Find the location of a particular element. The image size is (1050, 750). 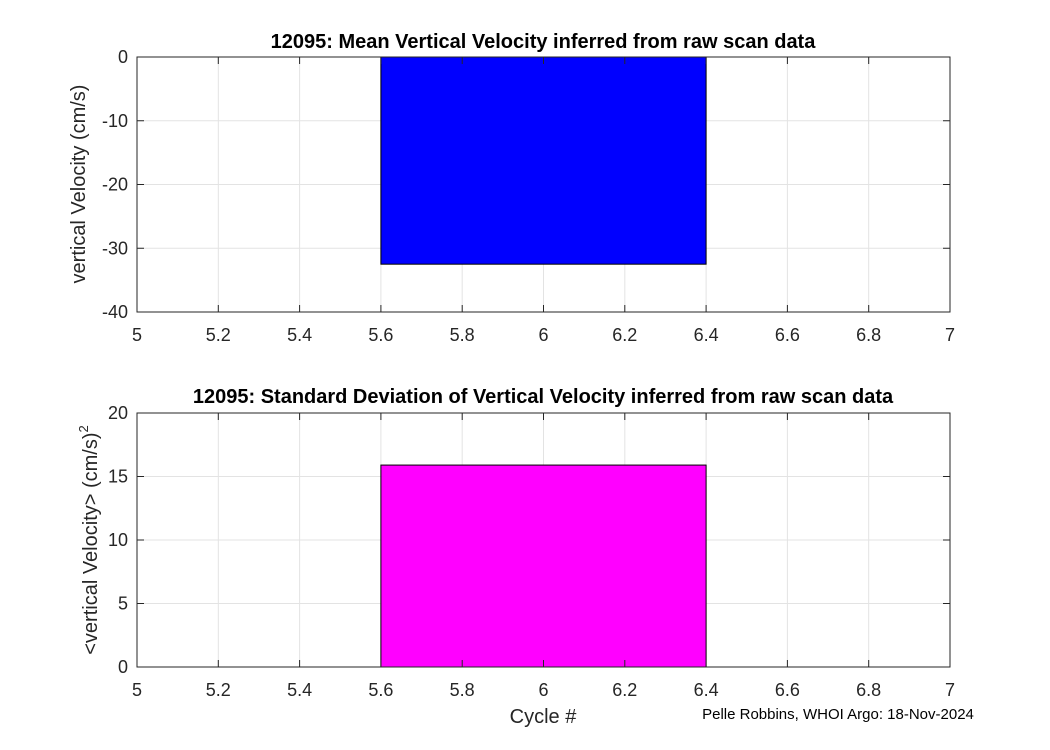

stddev-velocity-y-axis-label-text: <vertical Velocity> (cm/s) is located at coordinates (91, 543).